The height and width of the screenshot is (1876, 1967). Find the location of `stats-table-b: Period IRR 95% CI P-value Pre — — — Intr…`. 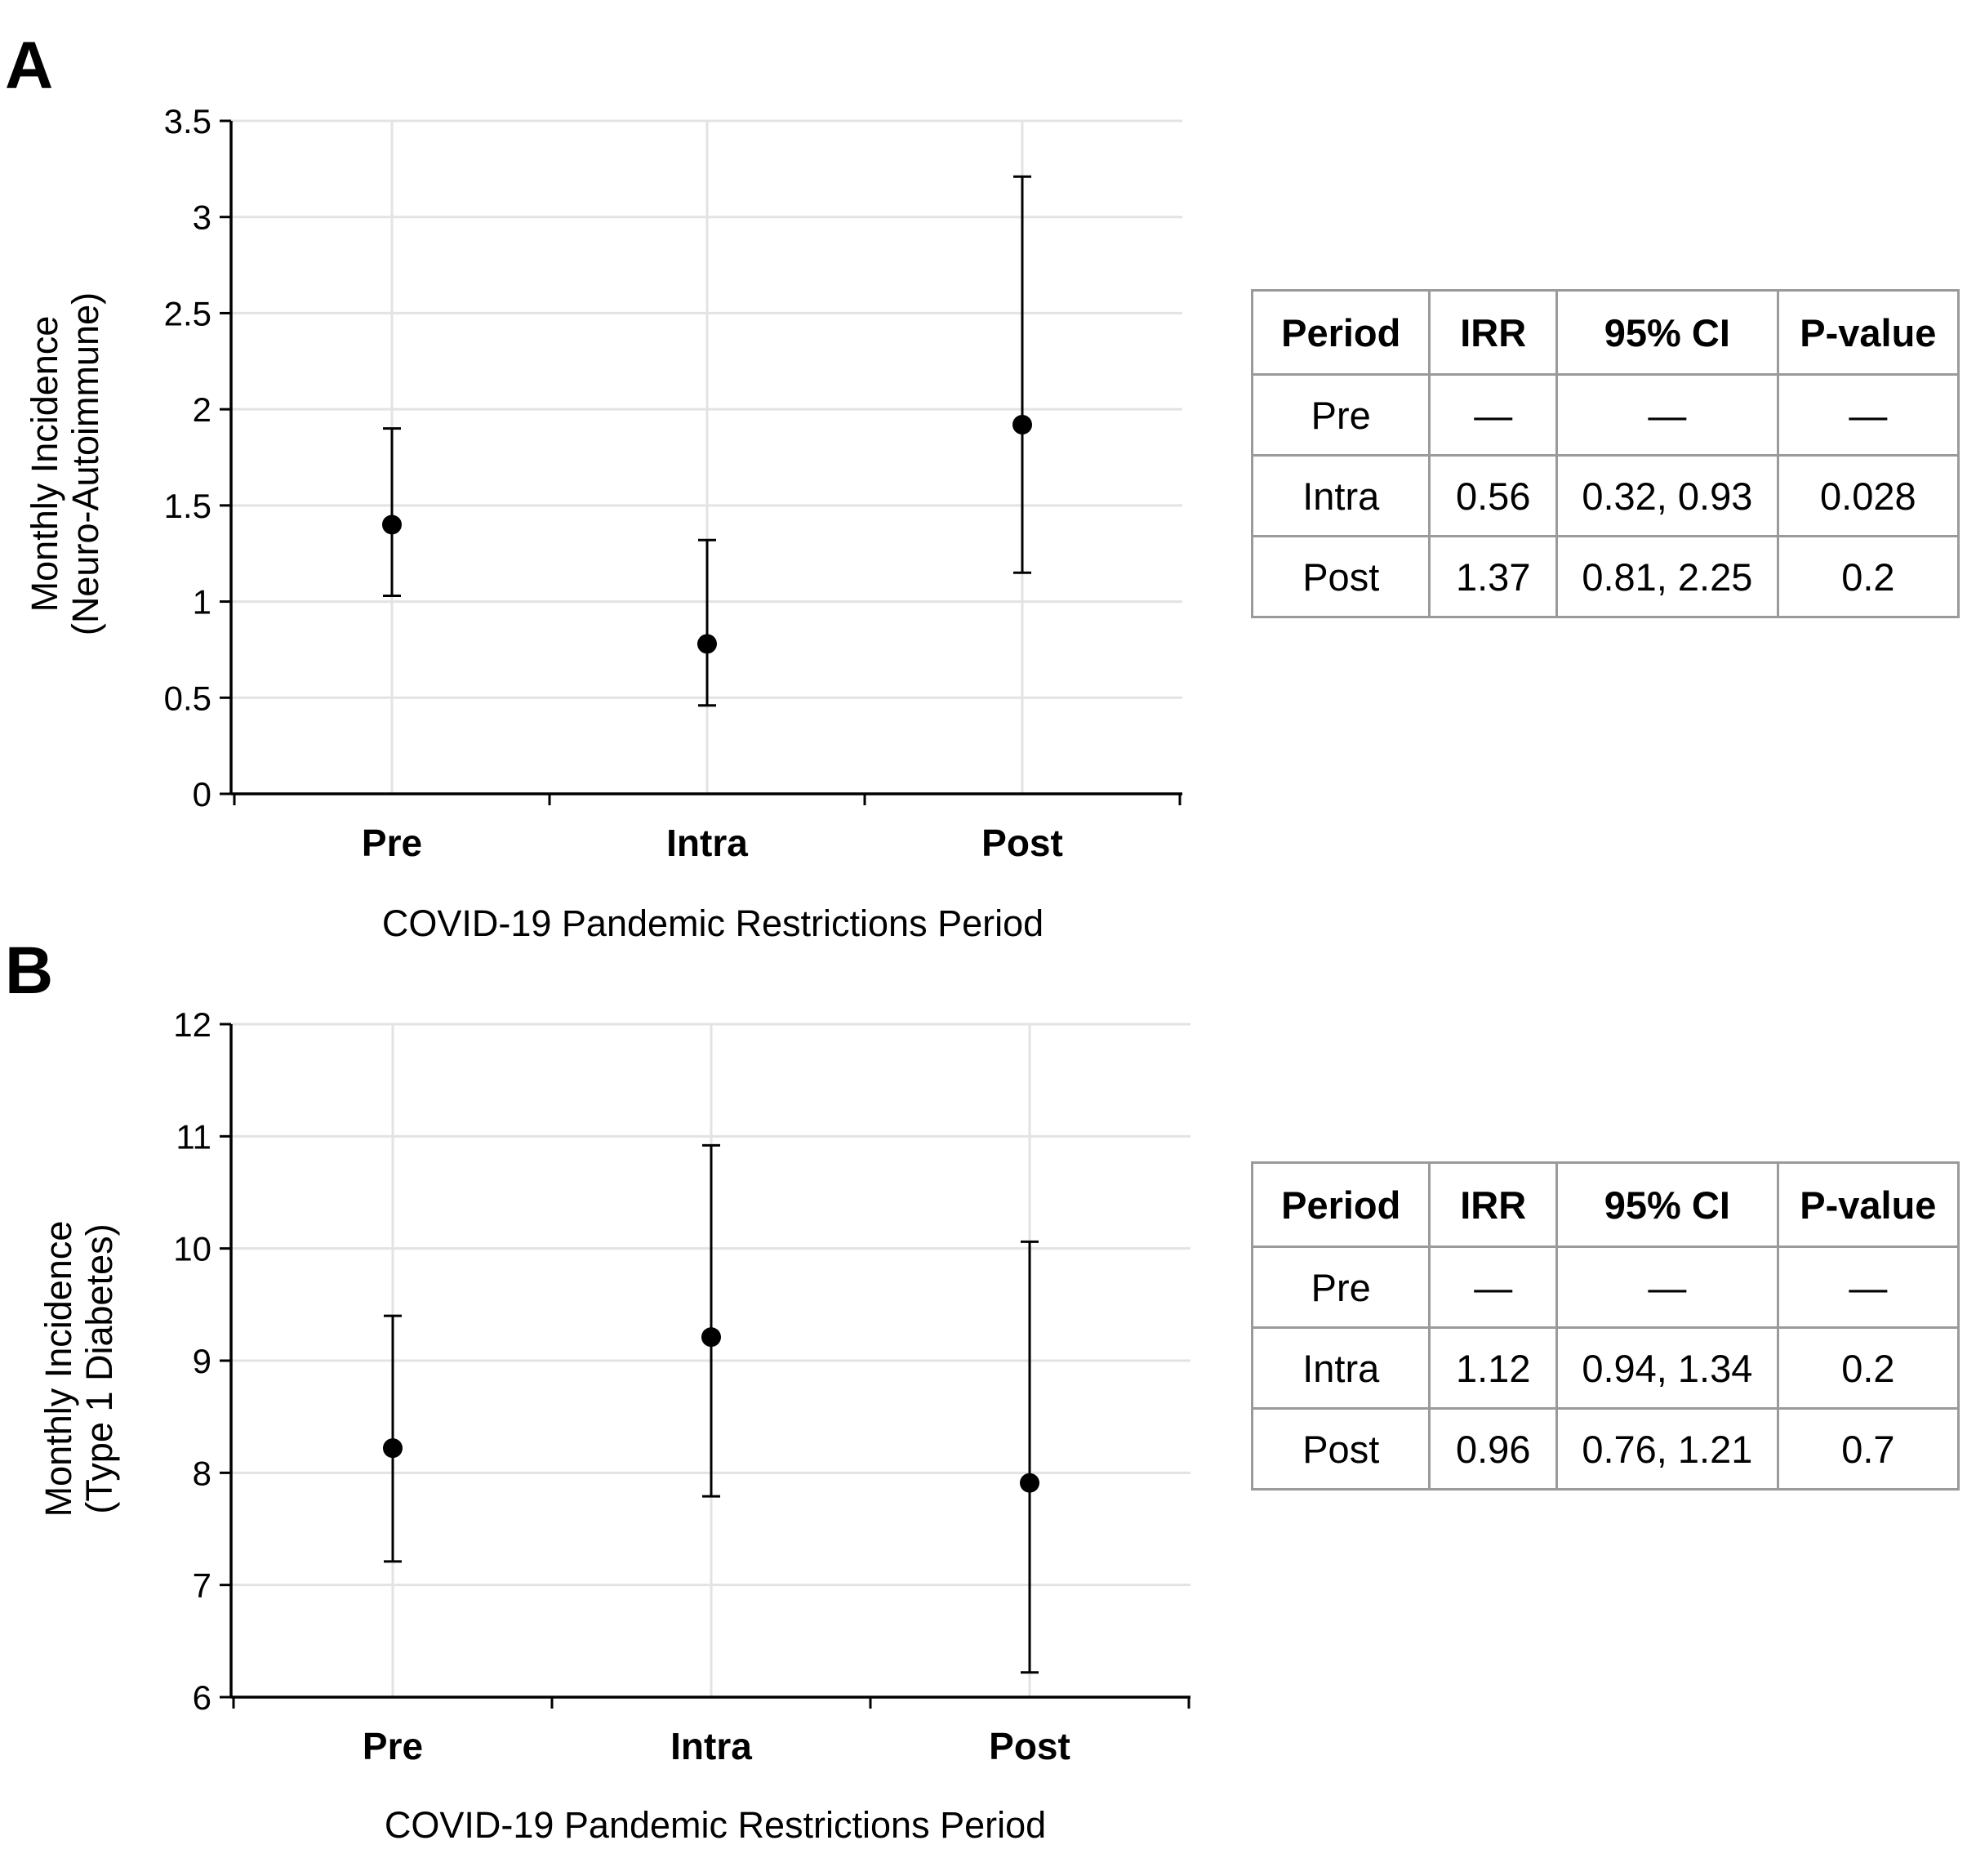

stats-table-b: Period IRR 95% CI P-value Pre — — — Intr… is located at coordinates (1605, 1326).